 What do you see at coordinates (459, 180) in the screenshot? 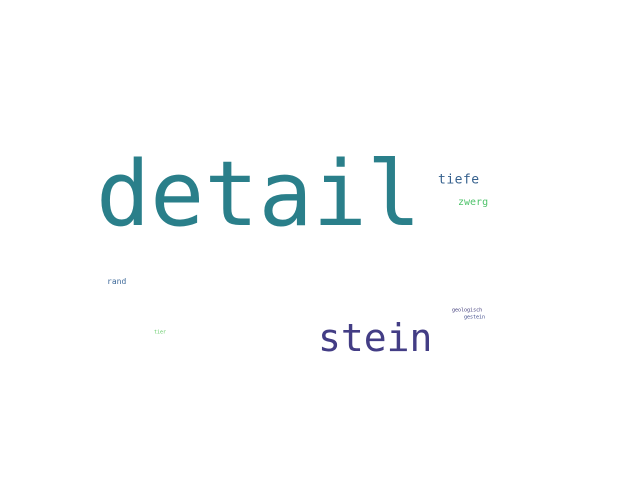
I see `word-tiefe: tiefe` at bounding box center [459, 180].